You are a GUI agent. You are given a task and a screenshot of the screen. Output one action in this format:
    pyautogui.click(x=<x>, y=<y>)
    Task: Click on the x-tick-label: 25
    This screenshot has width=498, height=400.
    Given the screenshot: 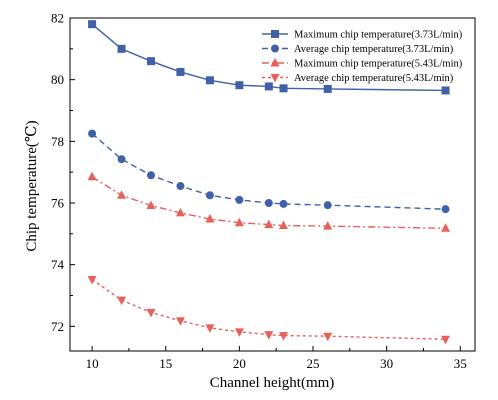 What is the action you would take?
    pyautogui.click(x=313, y=363)
    